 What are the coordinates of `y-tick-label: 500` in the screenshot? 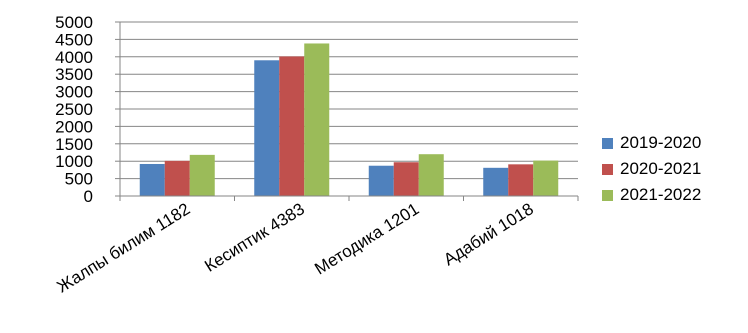 It's located at (79, 179).